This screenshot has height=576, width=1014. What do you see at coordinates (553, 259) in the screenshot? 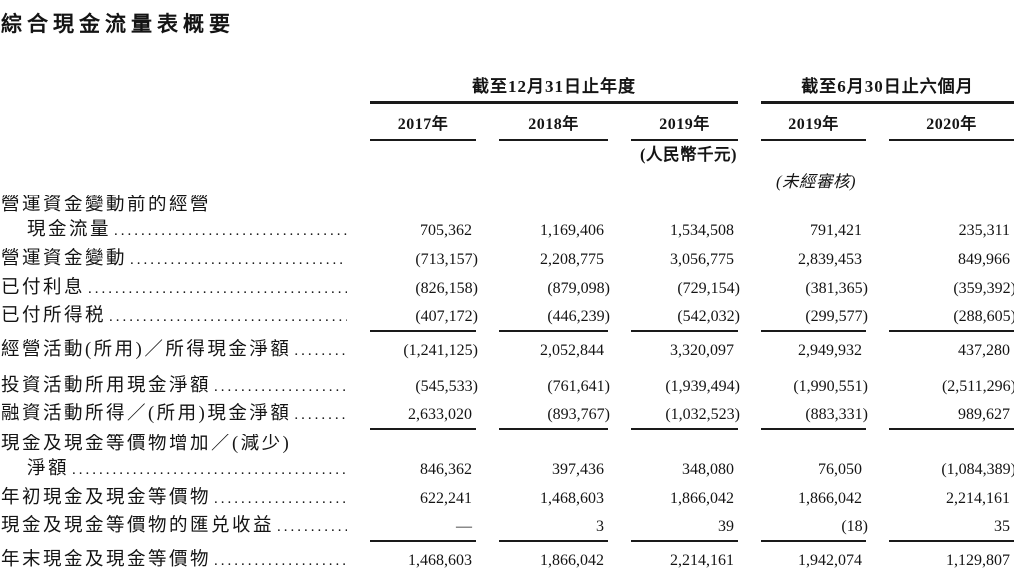
I see `value-cell: 2,208,775` at bounding box center [553, 259].